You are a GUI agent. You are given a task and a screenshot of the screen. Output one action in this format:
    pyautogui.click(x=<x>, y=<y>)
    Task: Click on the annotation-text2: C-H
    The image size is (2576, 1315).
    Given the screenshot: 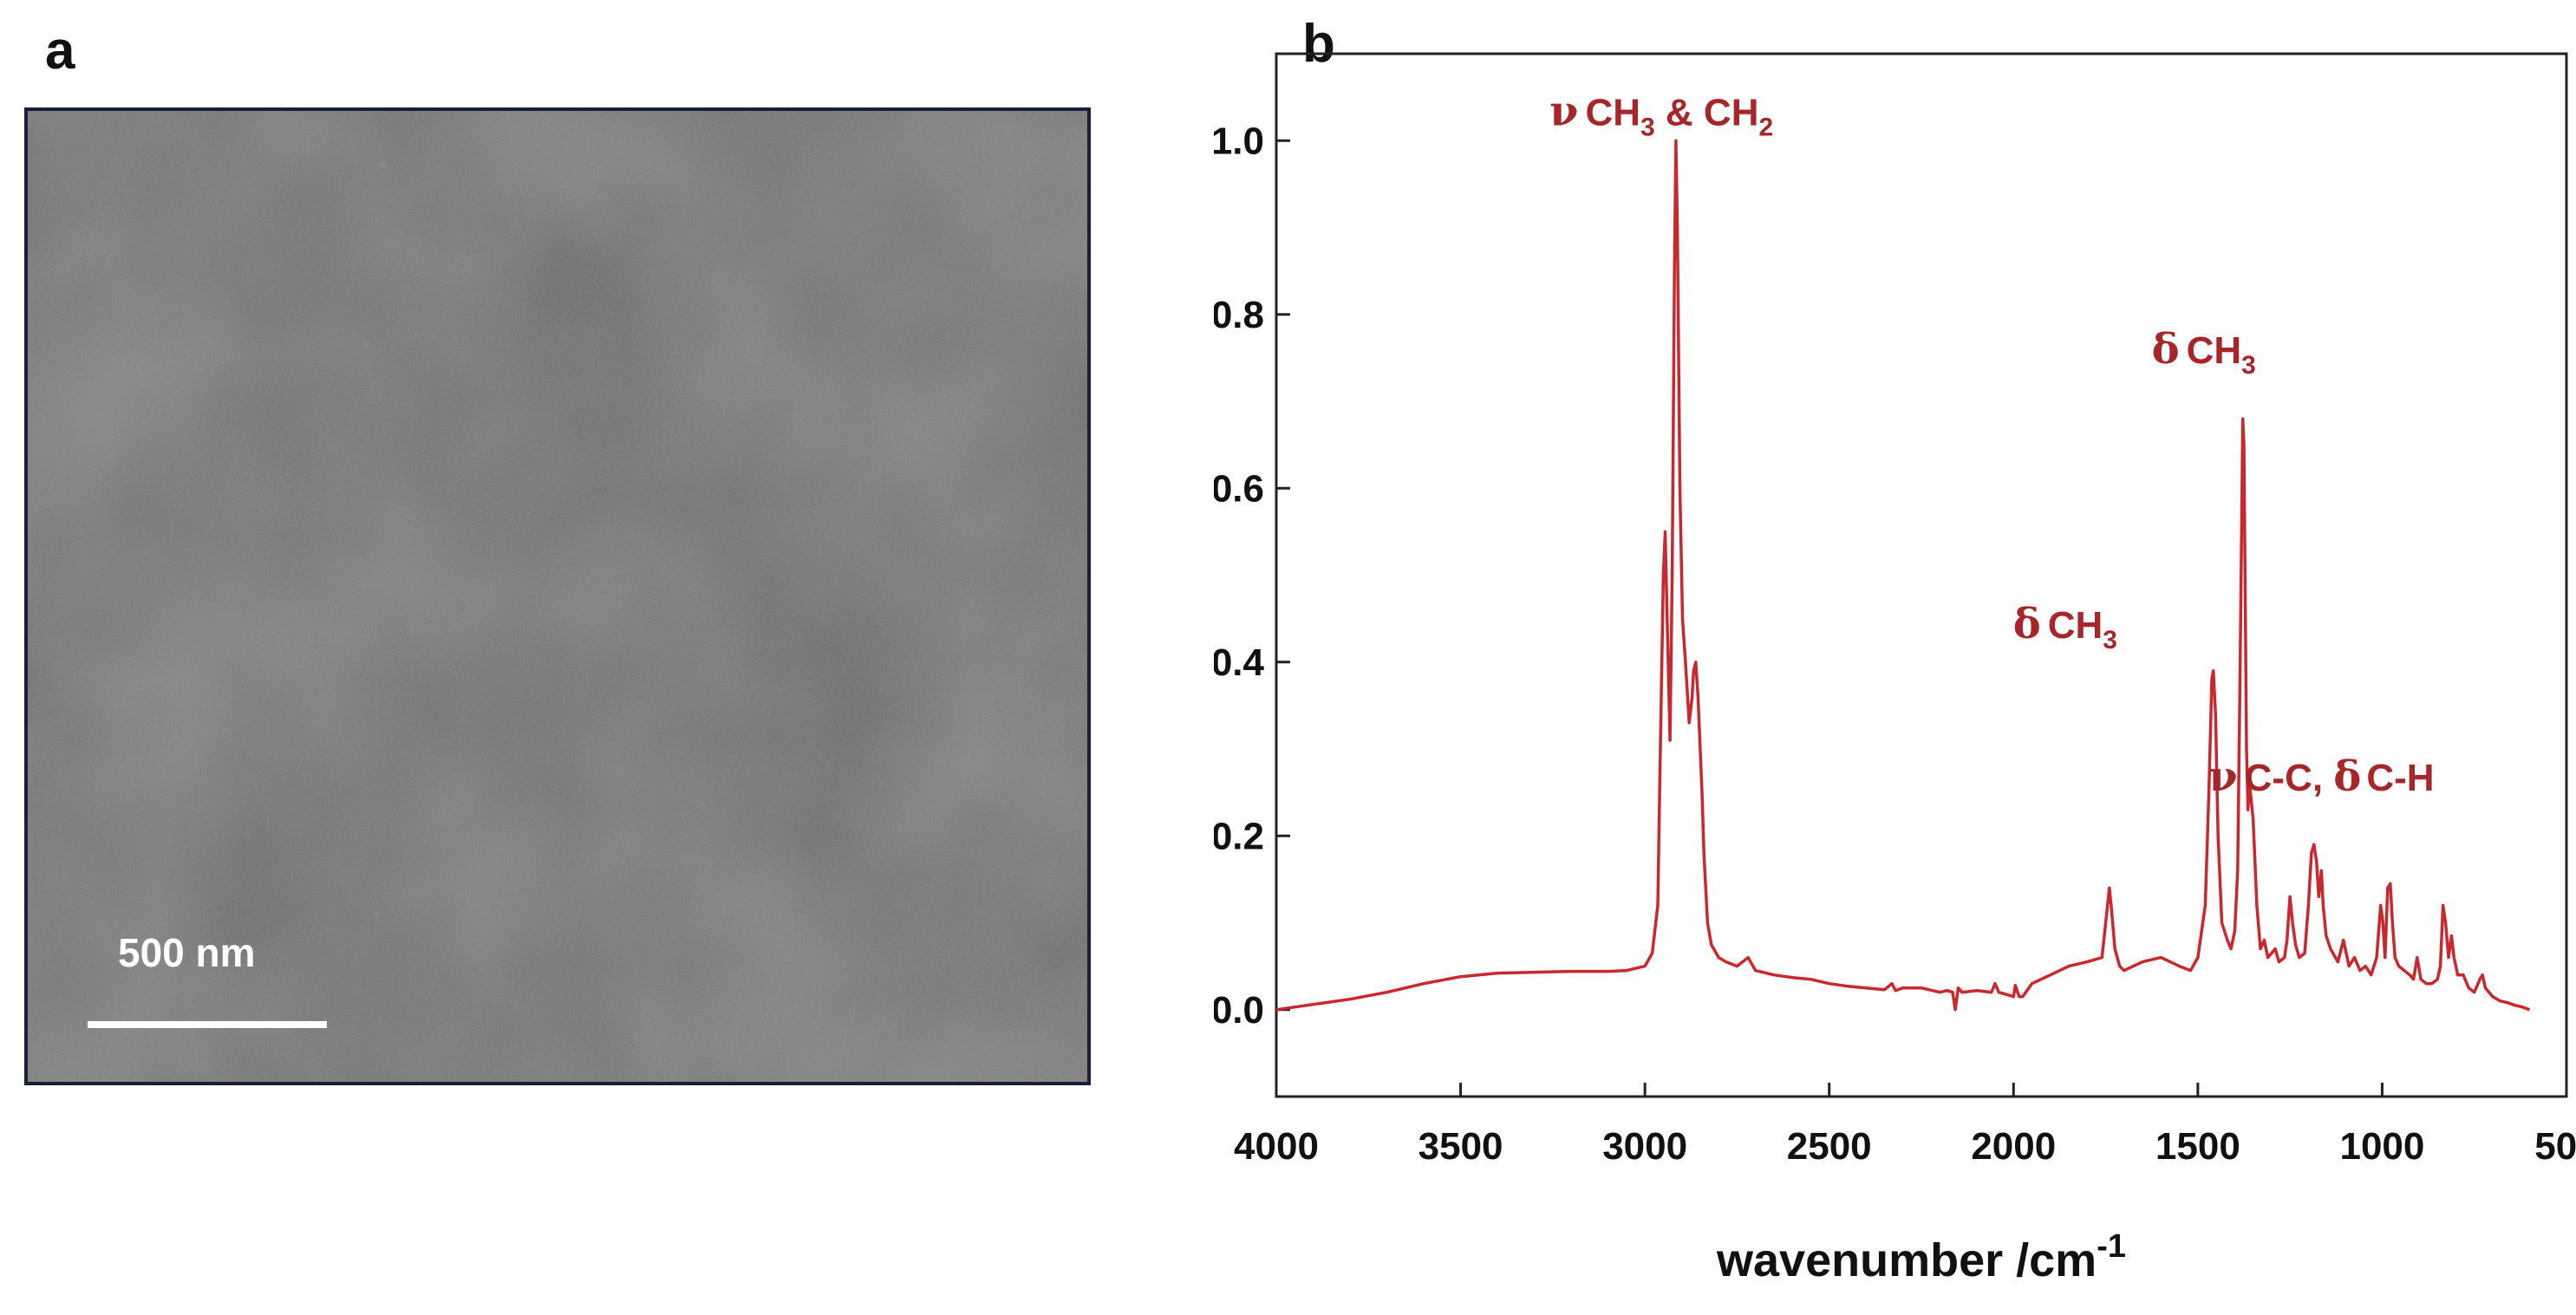 What is the action you would take?
    pyautogui.click(x=2400, y=778)
    